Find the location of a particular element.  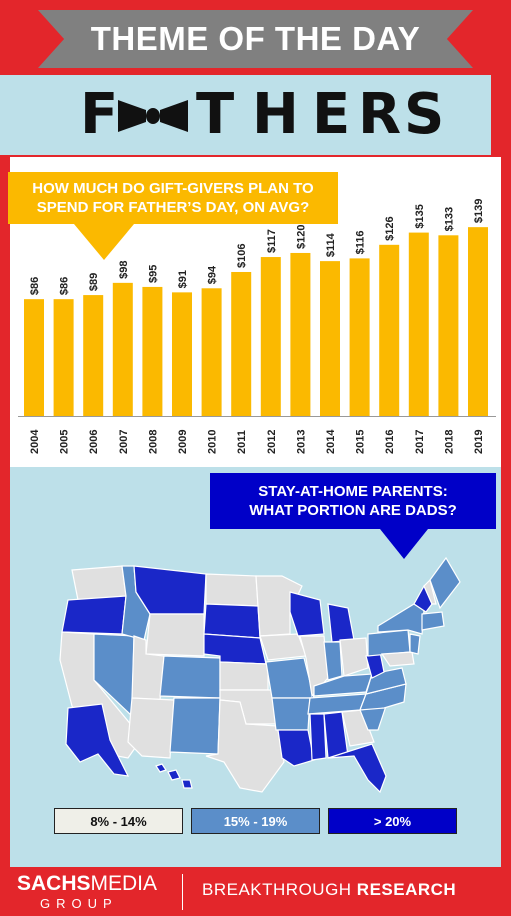

x-tick-label: 2017 is located at coordinates (420, 442).